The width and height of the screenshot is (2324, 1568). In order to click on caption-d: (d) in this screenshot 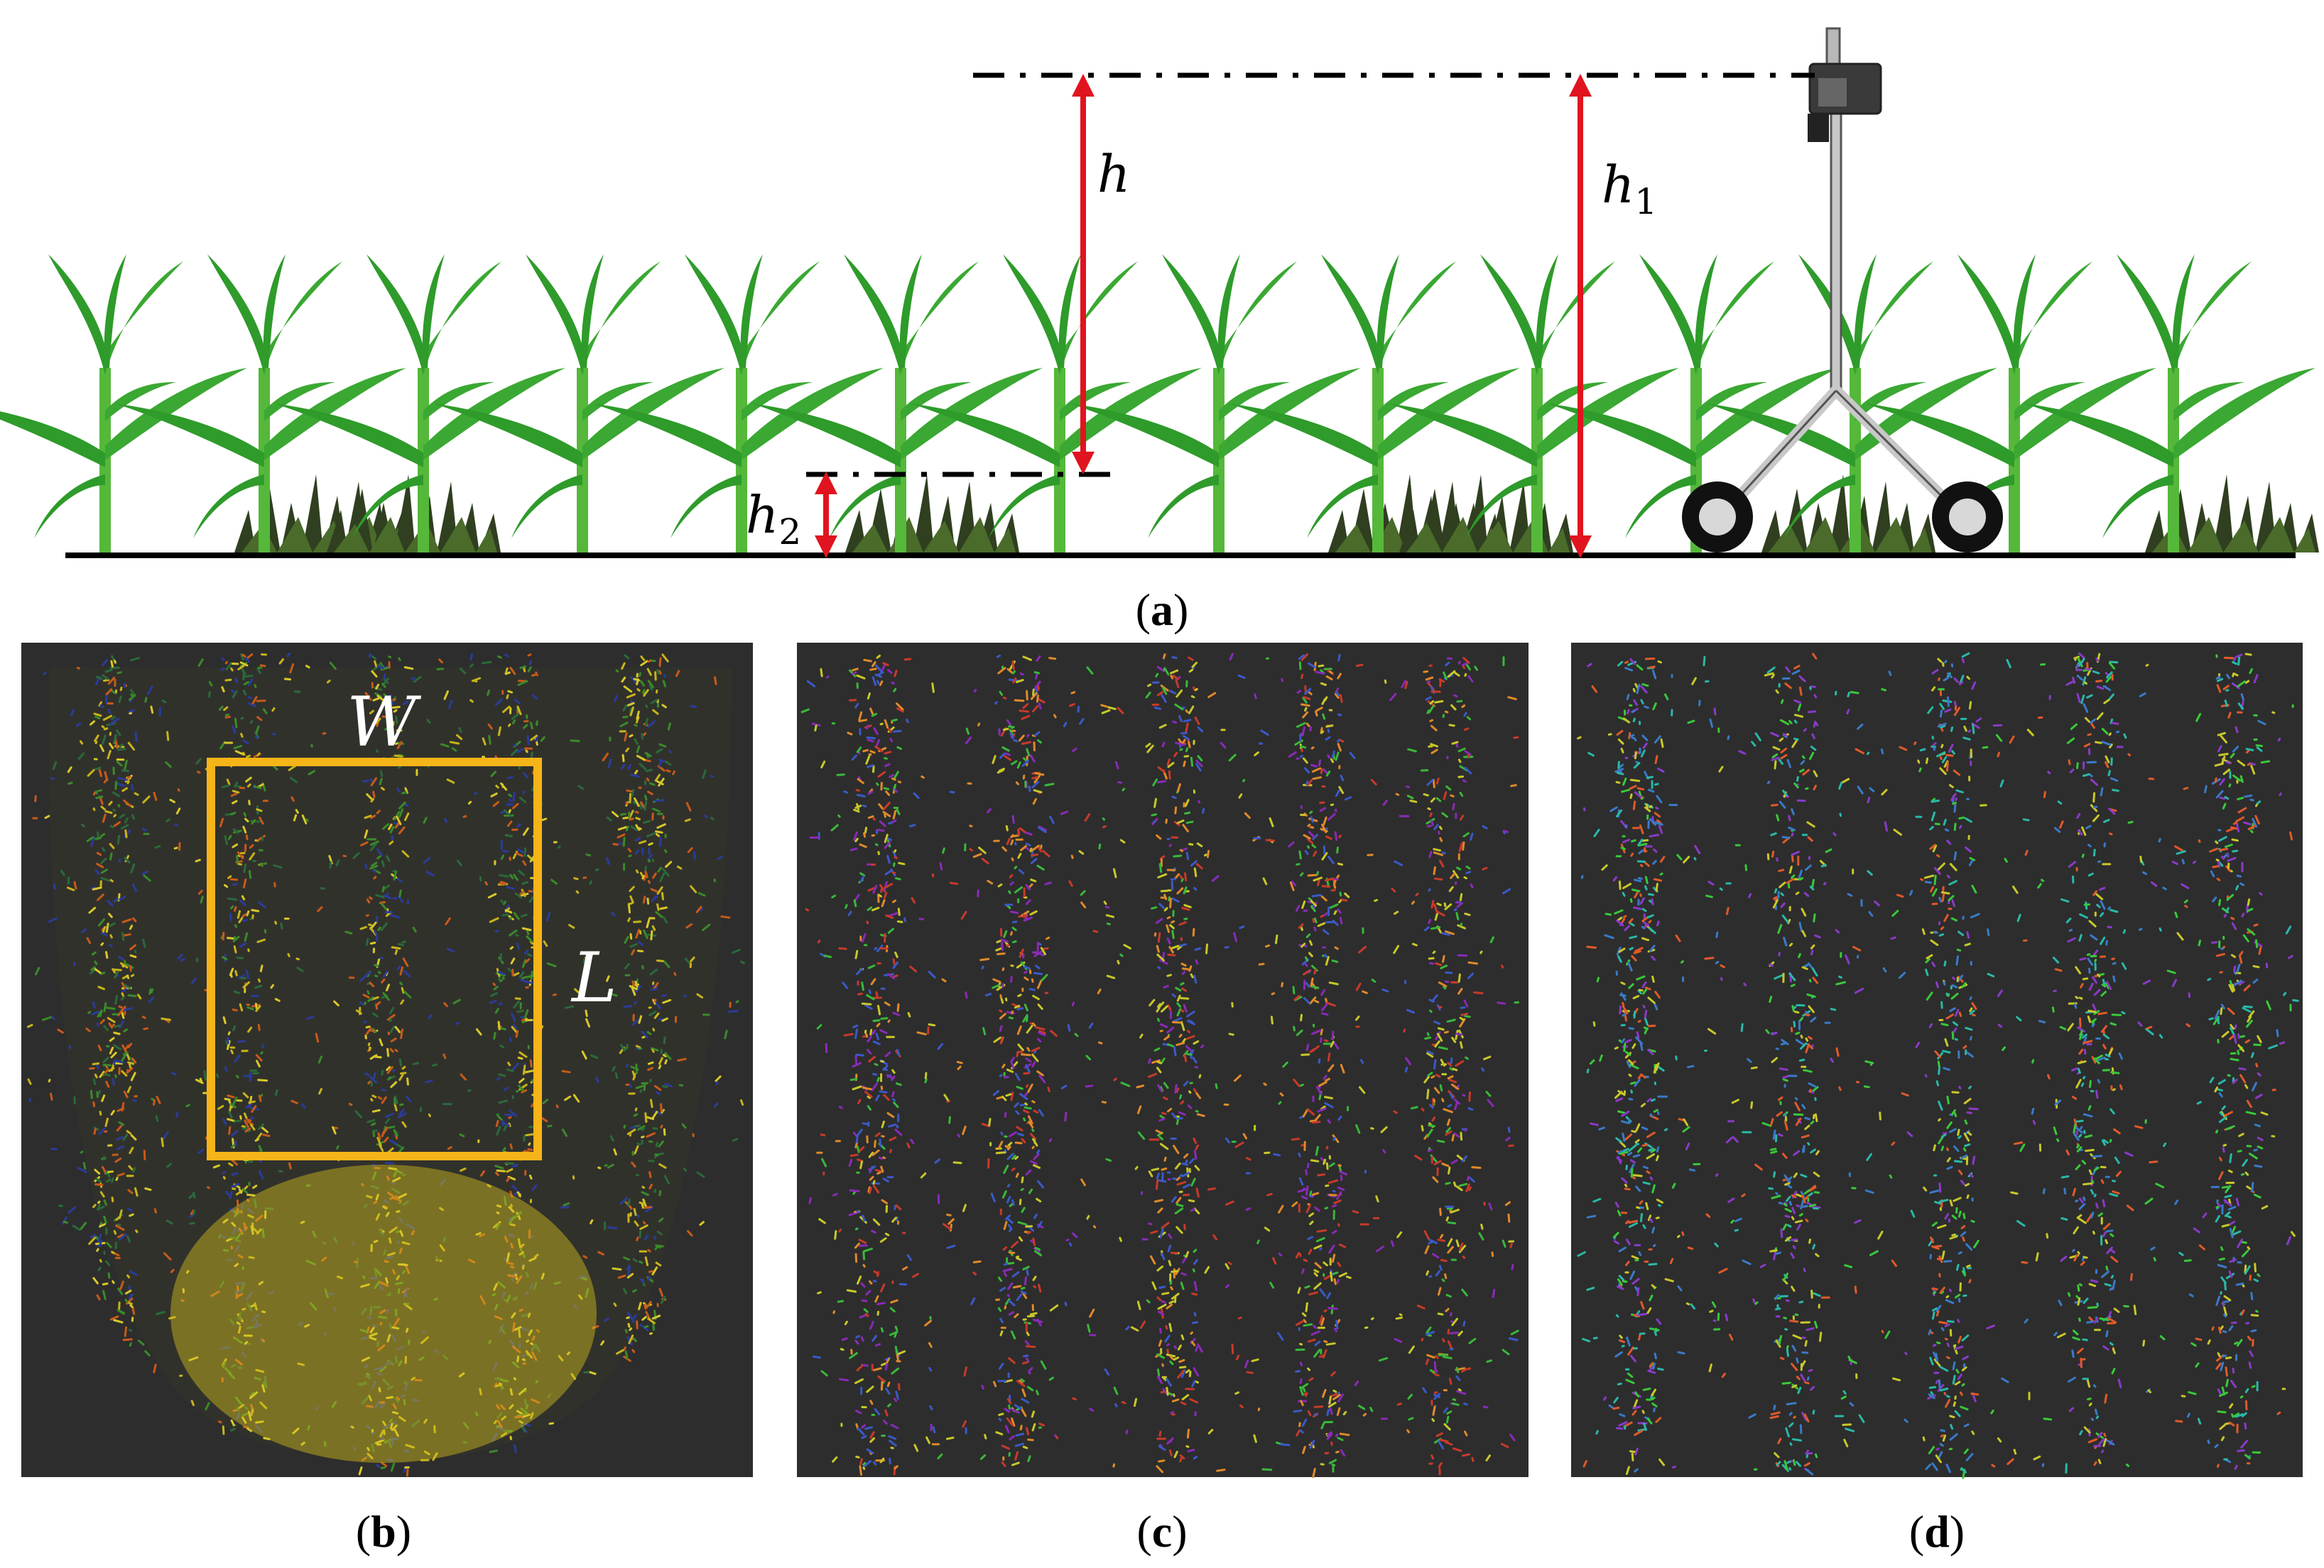, I will do `click(1937, 1532)`.